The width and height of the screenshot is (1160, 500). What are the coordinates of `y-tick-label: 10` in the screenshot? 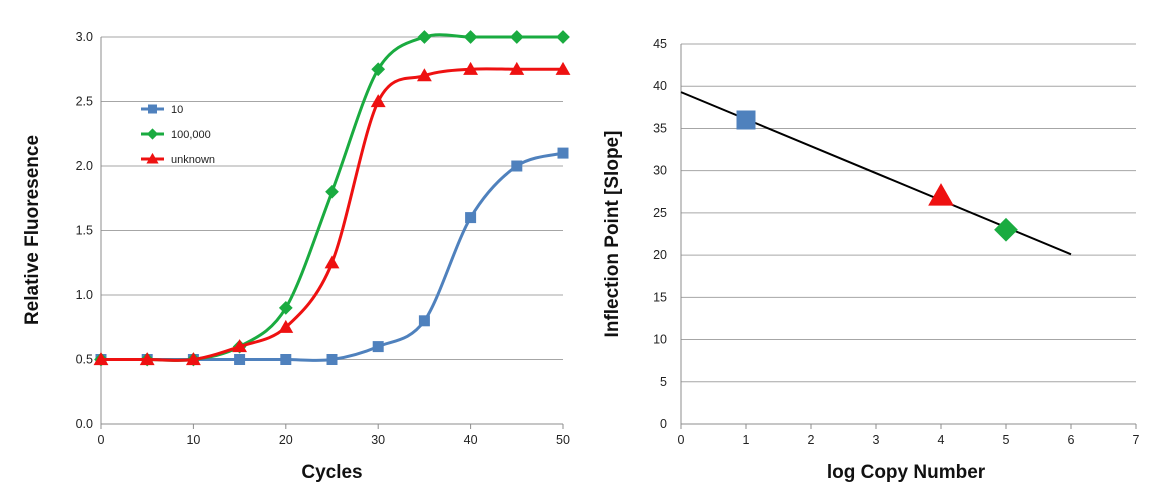 It's located at (660, 340).